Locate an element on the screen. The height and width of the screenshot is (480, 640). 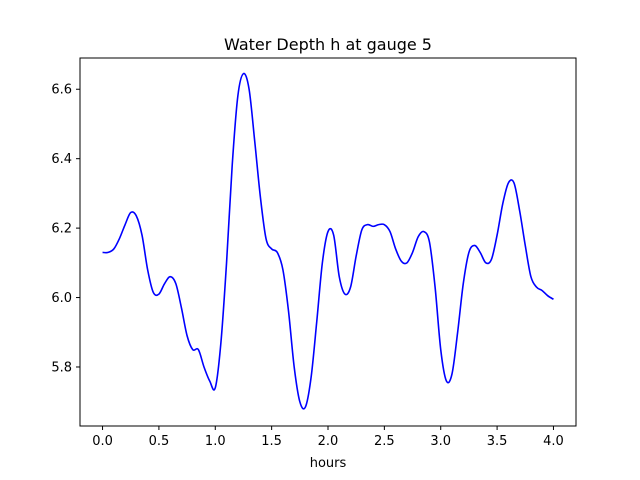
x-axis-label: hours is located at coordinates (328, 463).